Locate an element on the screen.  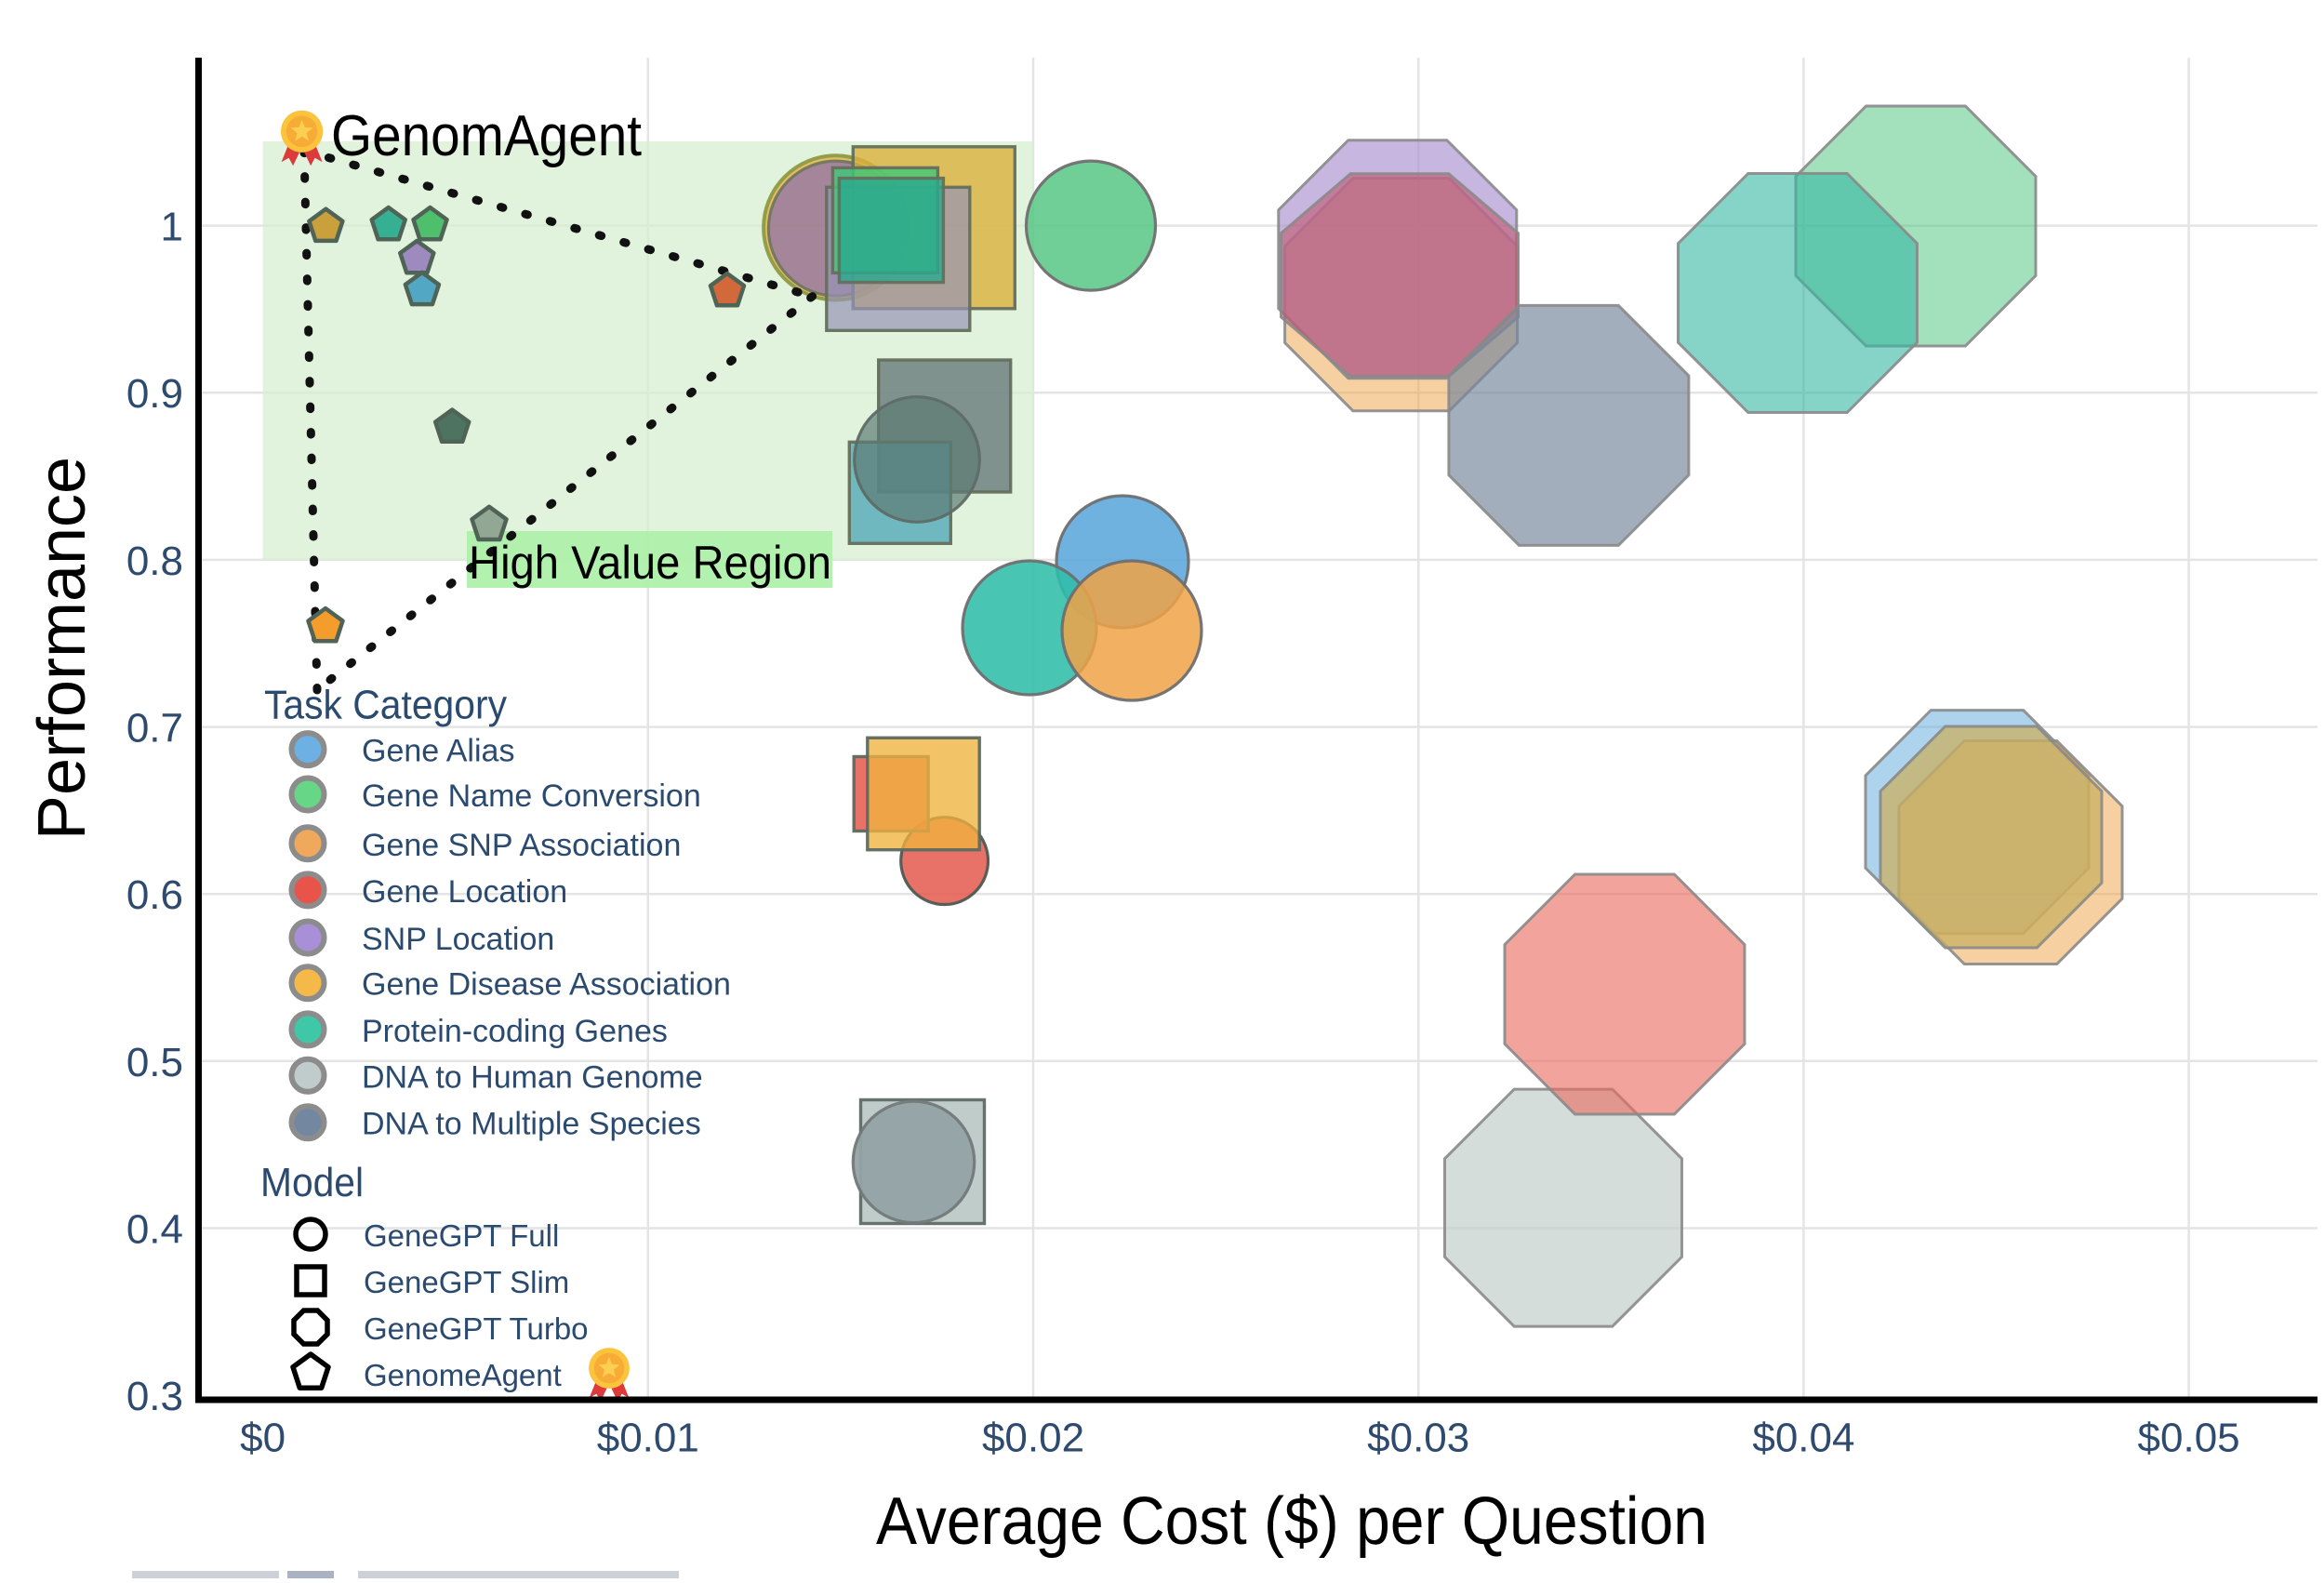
svg-text: $0.04 is located at coordinates (1803, 1438).